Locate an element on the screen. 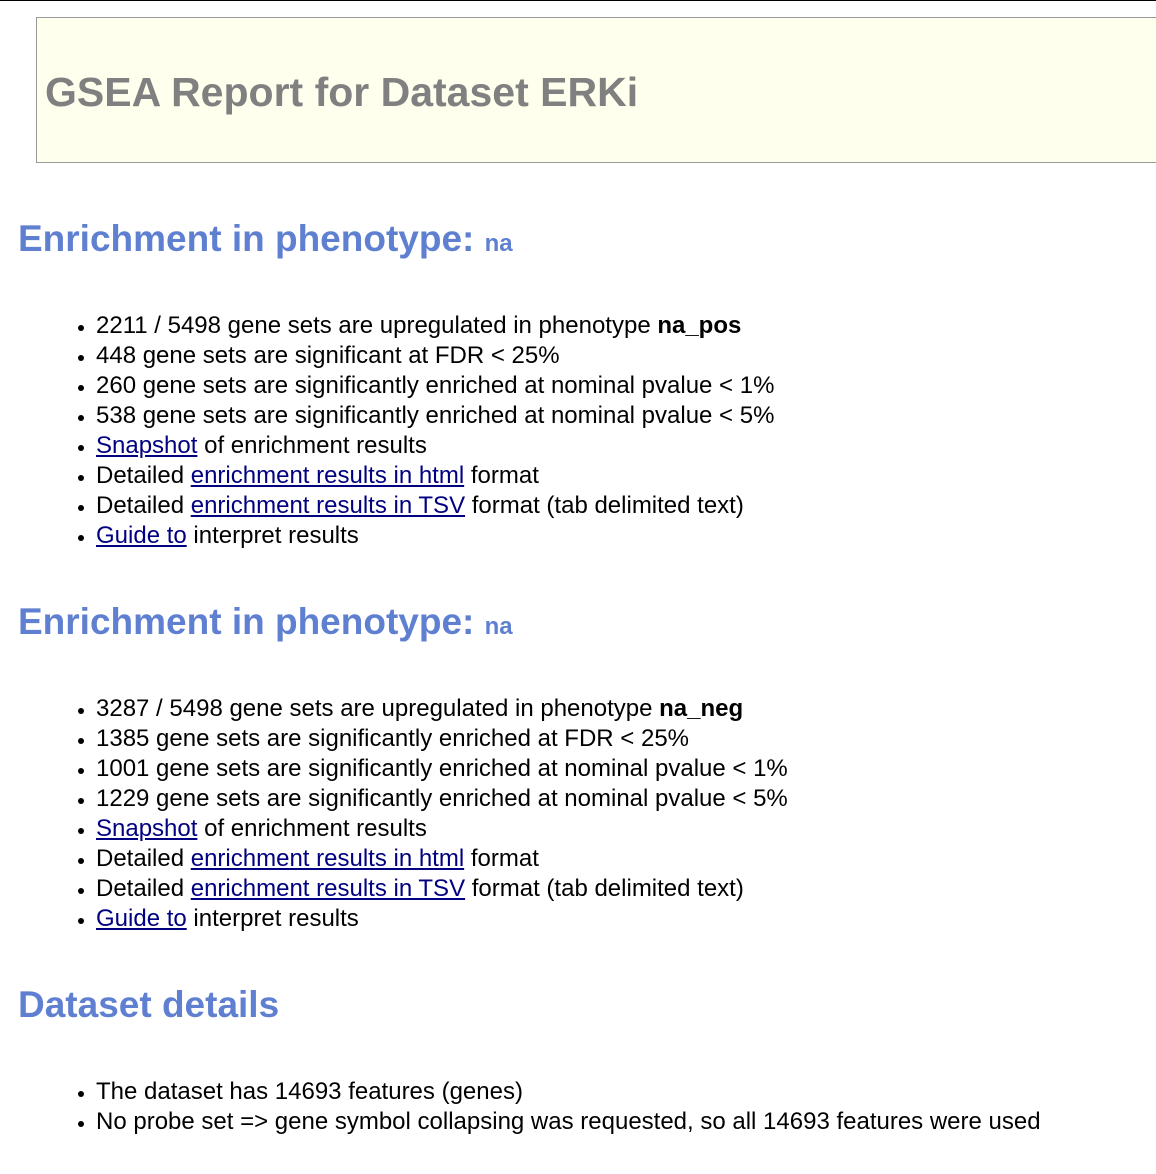 The image size is (1156, 1174). report-title-box: GSEA Report for Dataset ERKi is located at coordinates (596, 90).